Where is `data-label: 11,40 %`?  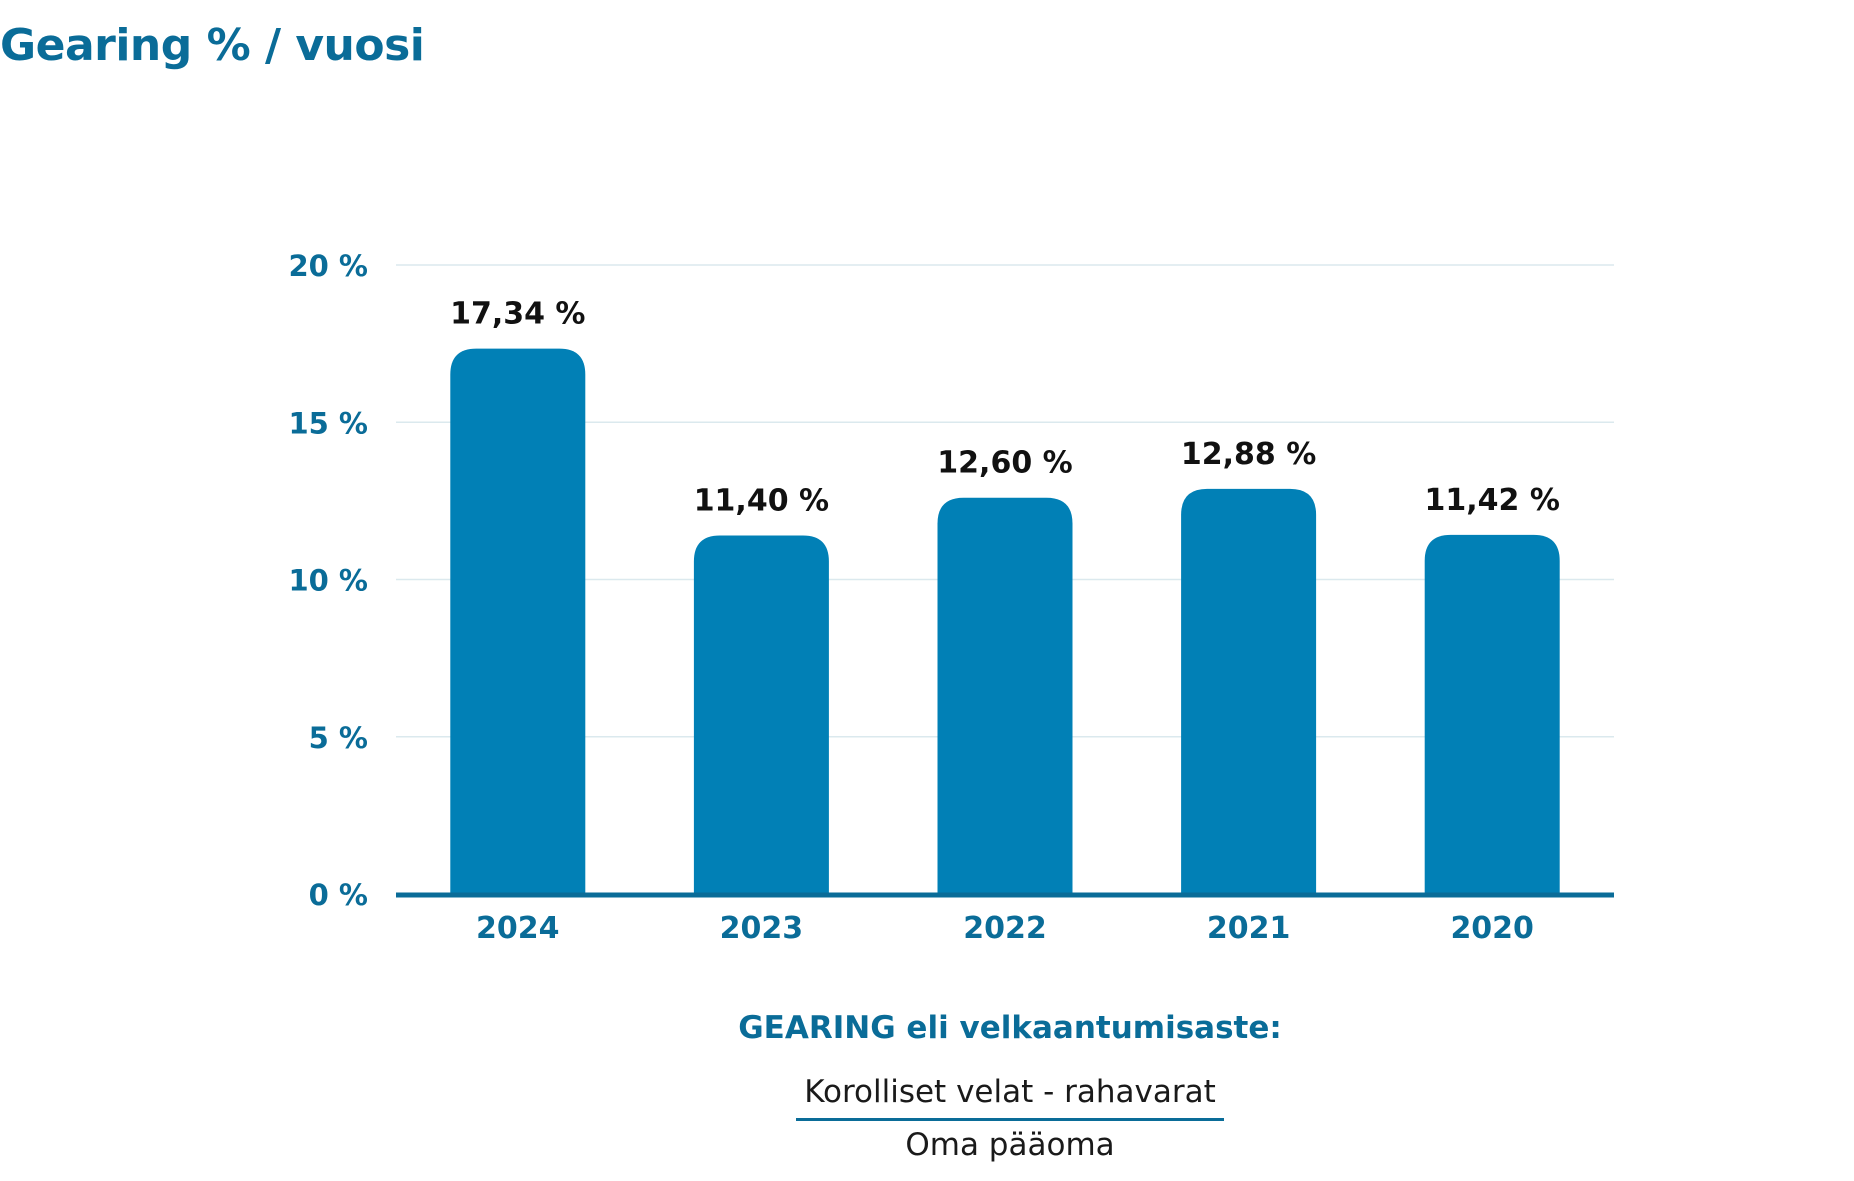
data-label: 11,40 % is located at coordinates (761, 500).